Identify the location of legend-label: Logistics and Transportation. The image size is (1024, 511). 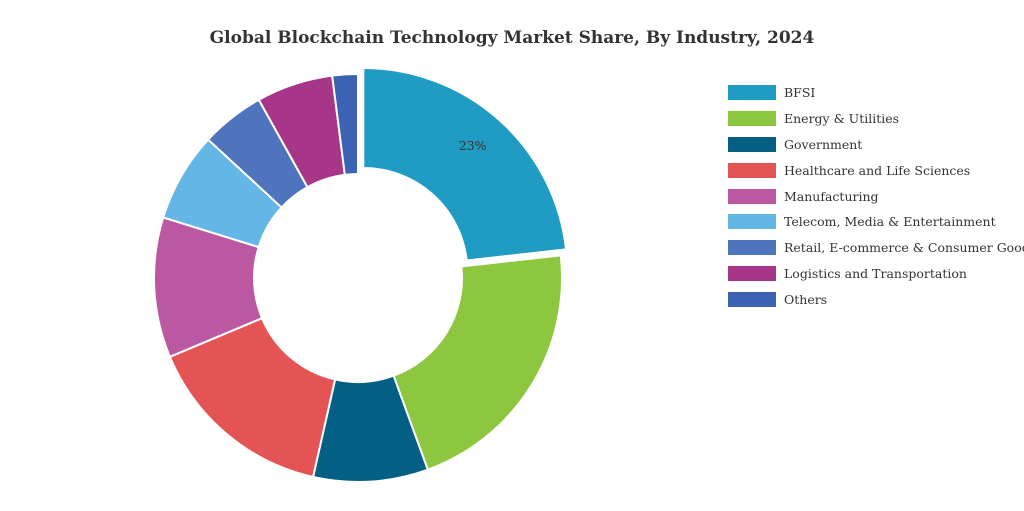
(875, 273).